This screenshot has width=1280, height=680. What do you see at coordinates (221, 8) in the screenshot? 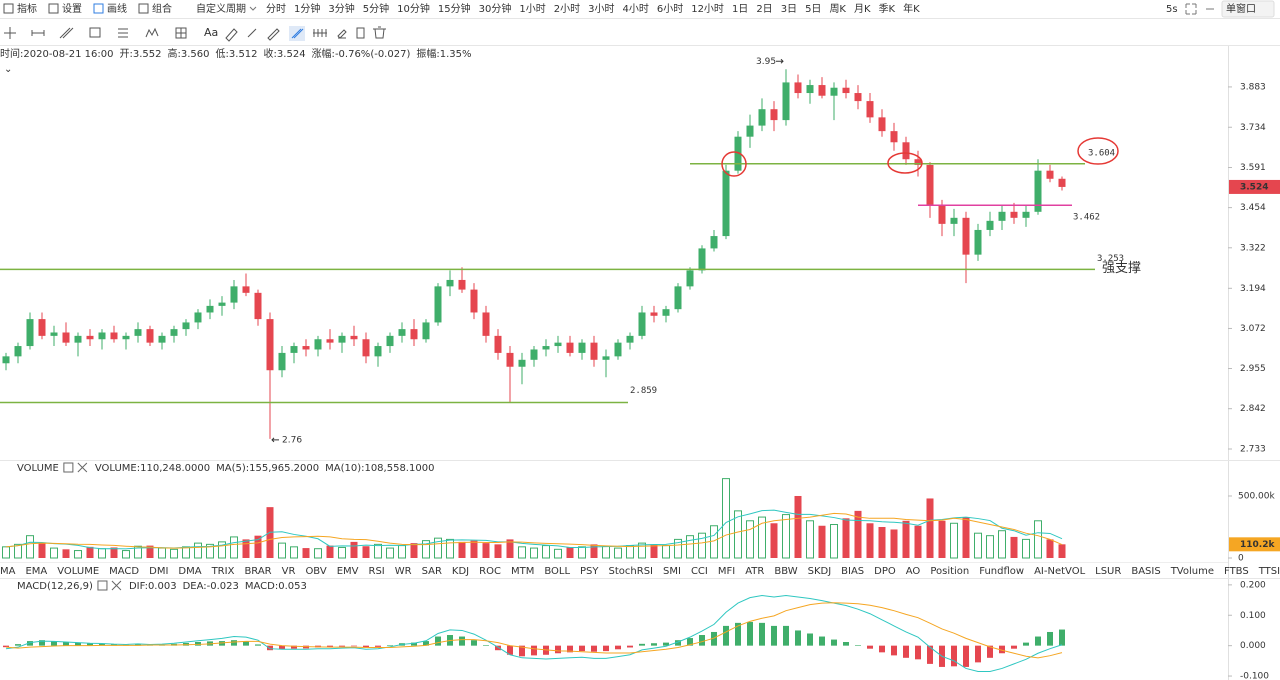
I see `custom-period: 自定义周期` at bounding box center [221, 8].